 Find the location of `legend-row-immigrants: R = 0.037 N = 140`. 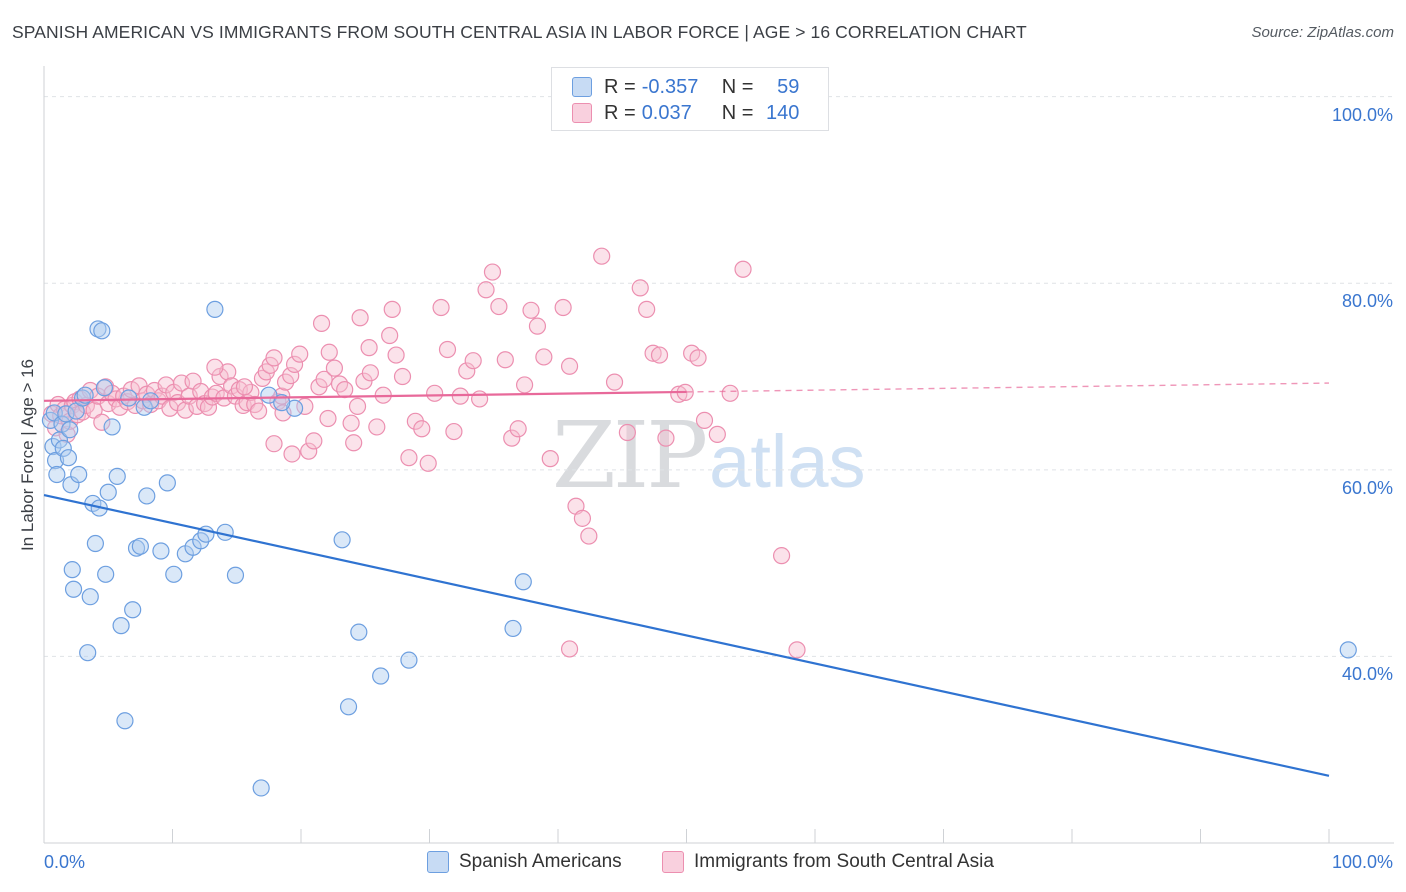

legend-row-immigrants: R = 0.037 N = 140 is located at coordinates (685, 113).